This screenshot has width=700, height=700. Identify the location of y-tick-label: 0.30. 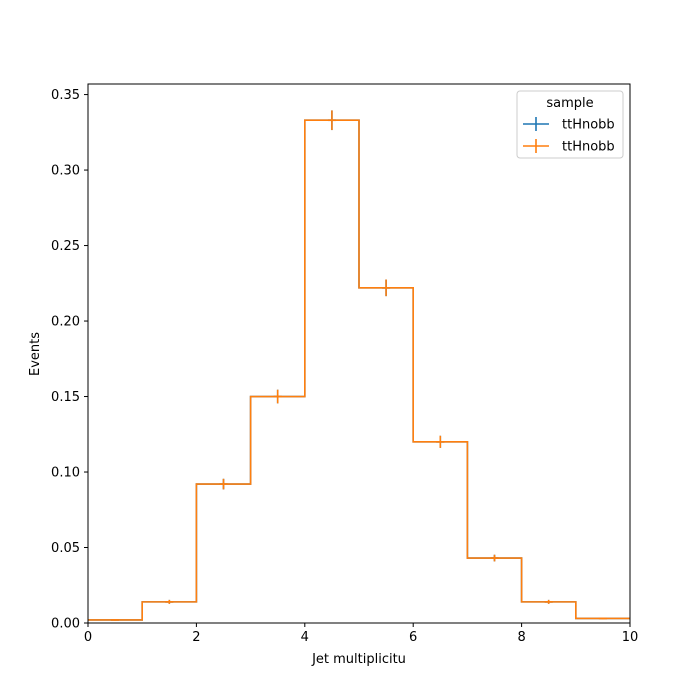
(65, 171).